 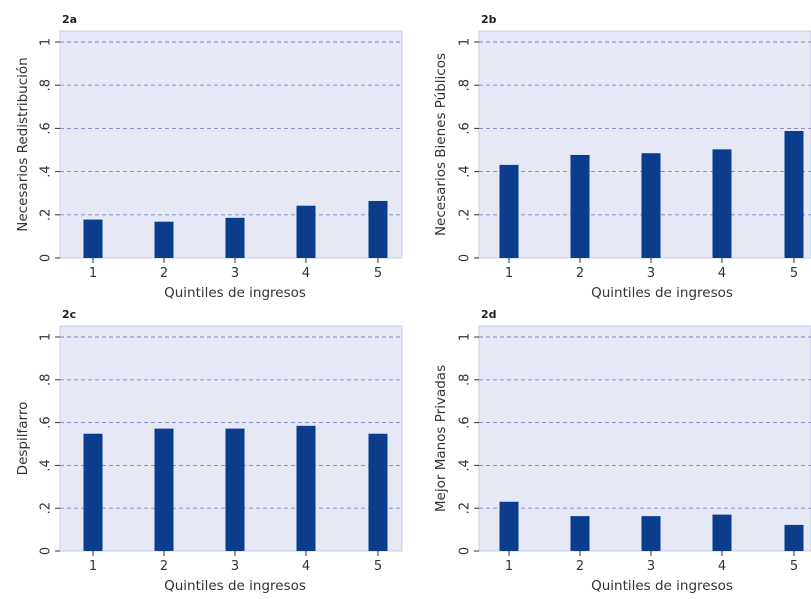 What do you see at coordinates (441, 144) in the screenshot?
I see `y-axis-title: Necesarios Bienes Públicos` at bounding box center [441, 144].